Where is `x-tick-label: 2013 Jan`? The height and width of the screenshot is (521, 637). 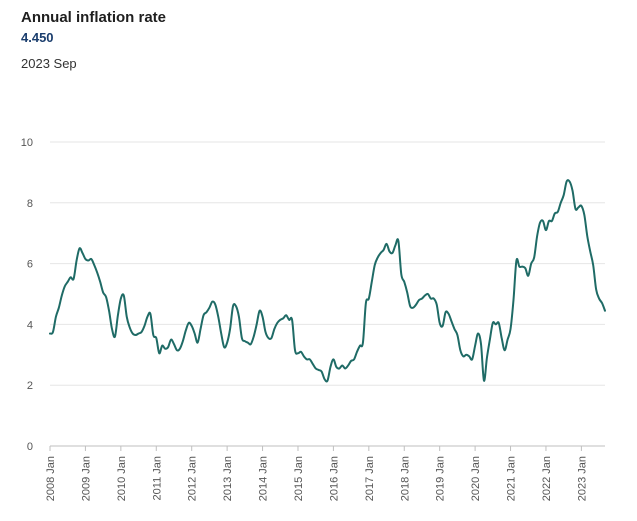
x-tick-label: 2013 Jan is located at coordinates (228, 478).